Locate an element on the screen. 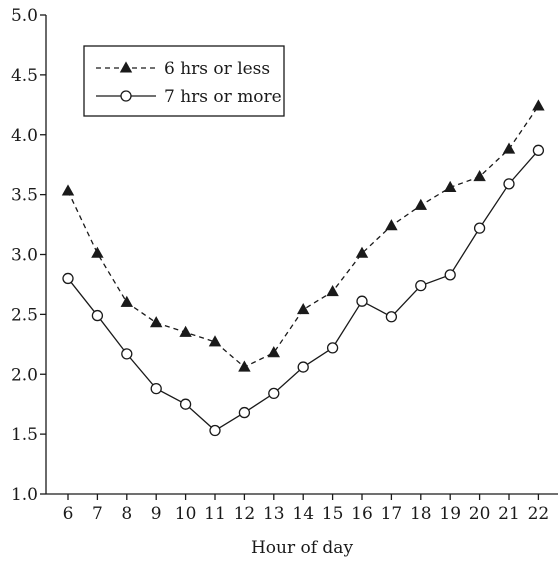 This screenshot has height=565, width=558. x-tick-label: 17 is located at coordinates (392, 514).